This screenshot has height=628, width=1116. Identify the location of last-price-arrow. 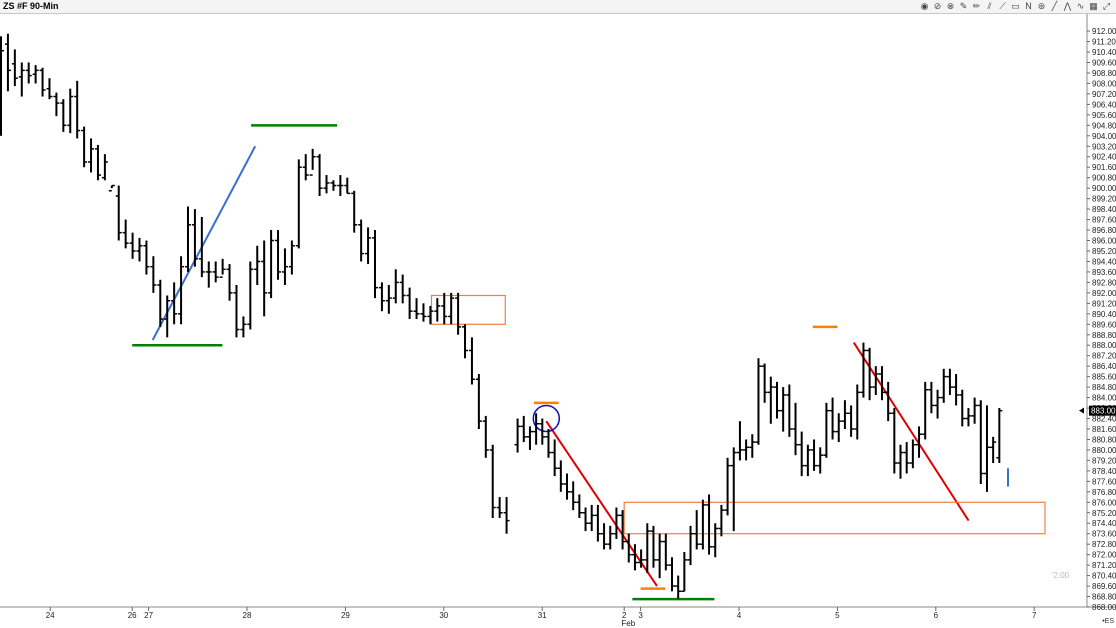
(1081, 410).